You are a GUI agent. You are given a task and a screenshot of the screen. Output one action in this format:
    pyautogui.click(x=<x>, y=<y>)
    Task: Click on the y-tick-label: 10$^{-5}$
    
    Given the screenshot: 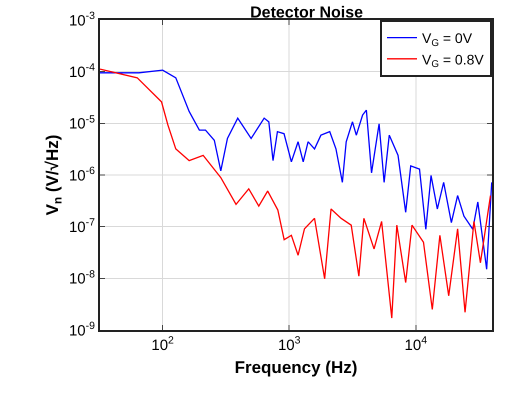 What is the action you would take?
    pyautogui.click(x=82, y=123)
    